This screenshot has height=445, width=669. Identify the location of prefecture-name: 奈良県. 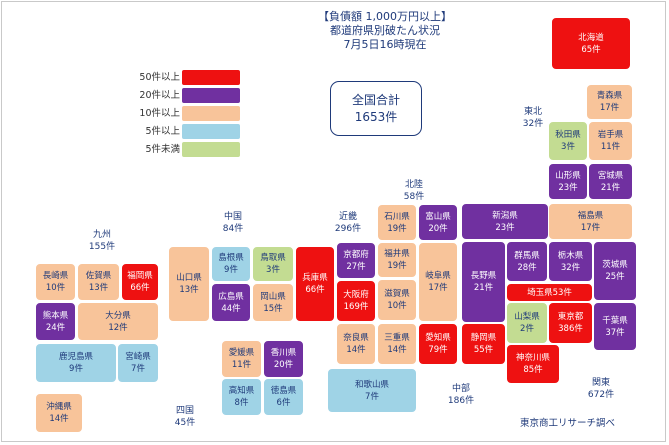
(356, 338).